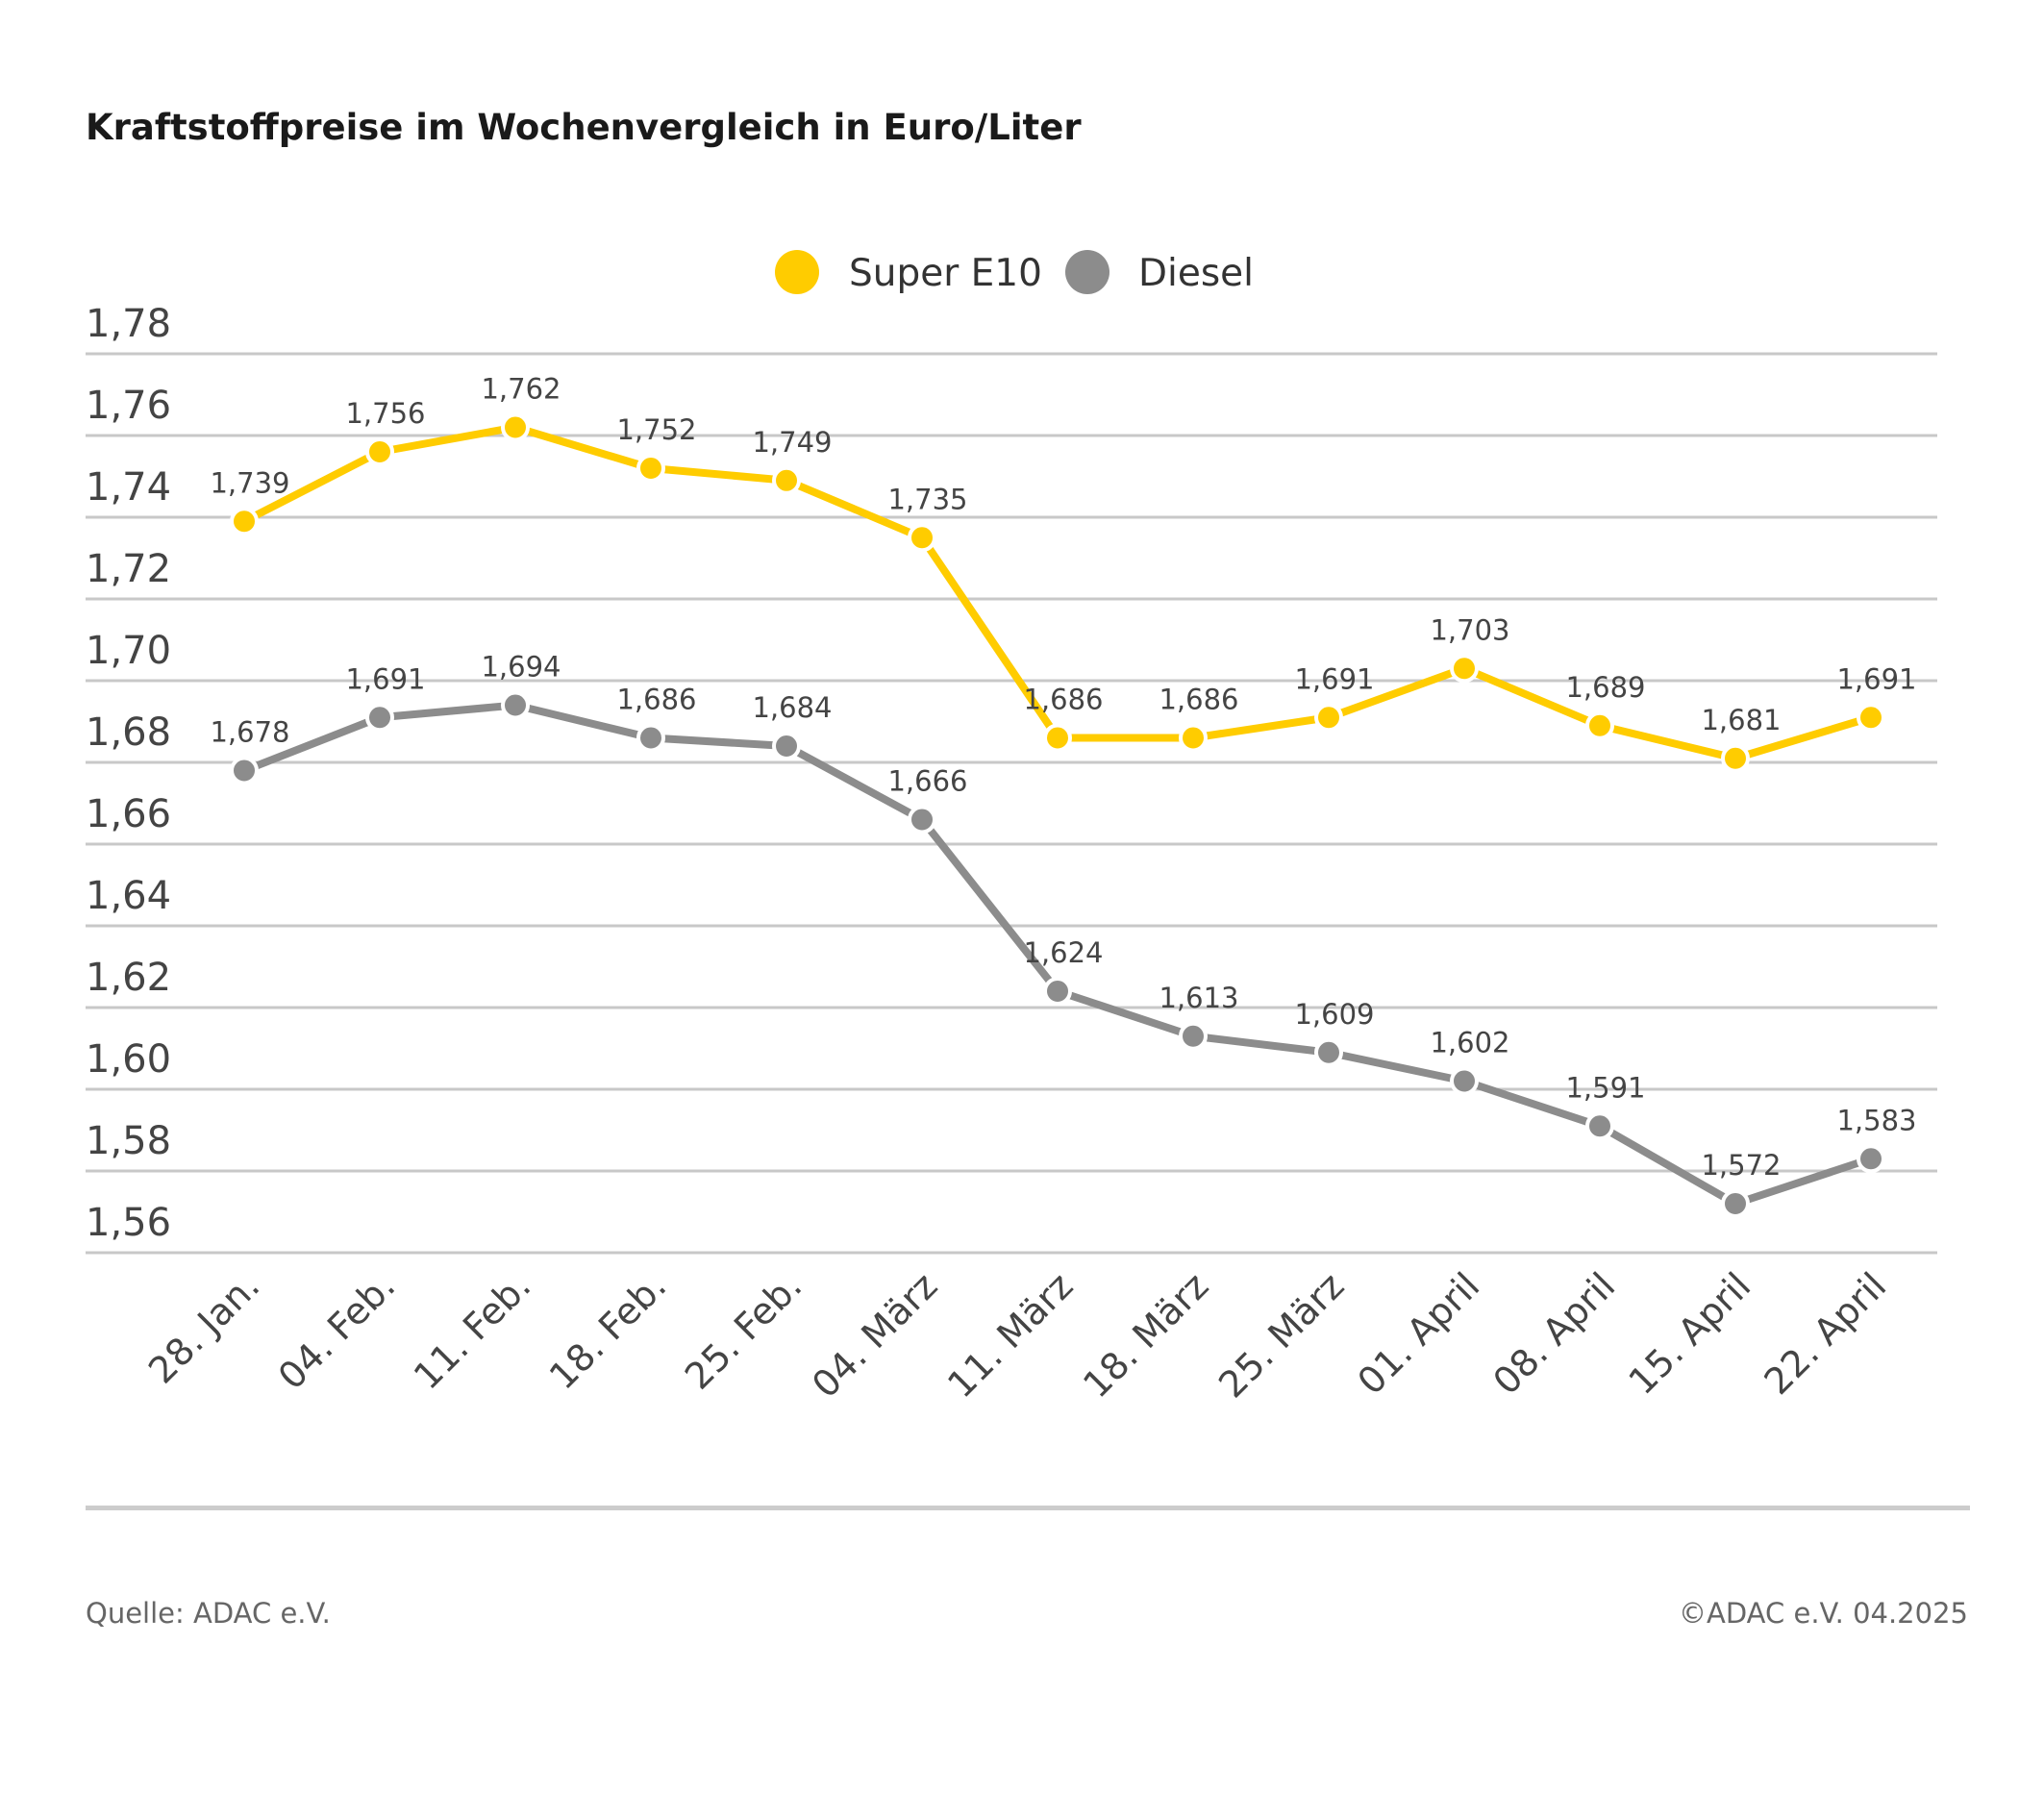  Describe the element at coordinates (128, 1141) in the screenshot. I see `y-tick-label: 1,58` at that location.